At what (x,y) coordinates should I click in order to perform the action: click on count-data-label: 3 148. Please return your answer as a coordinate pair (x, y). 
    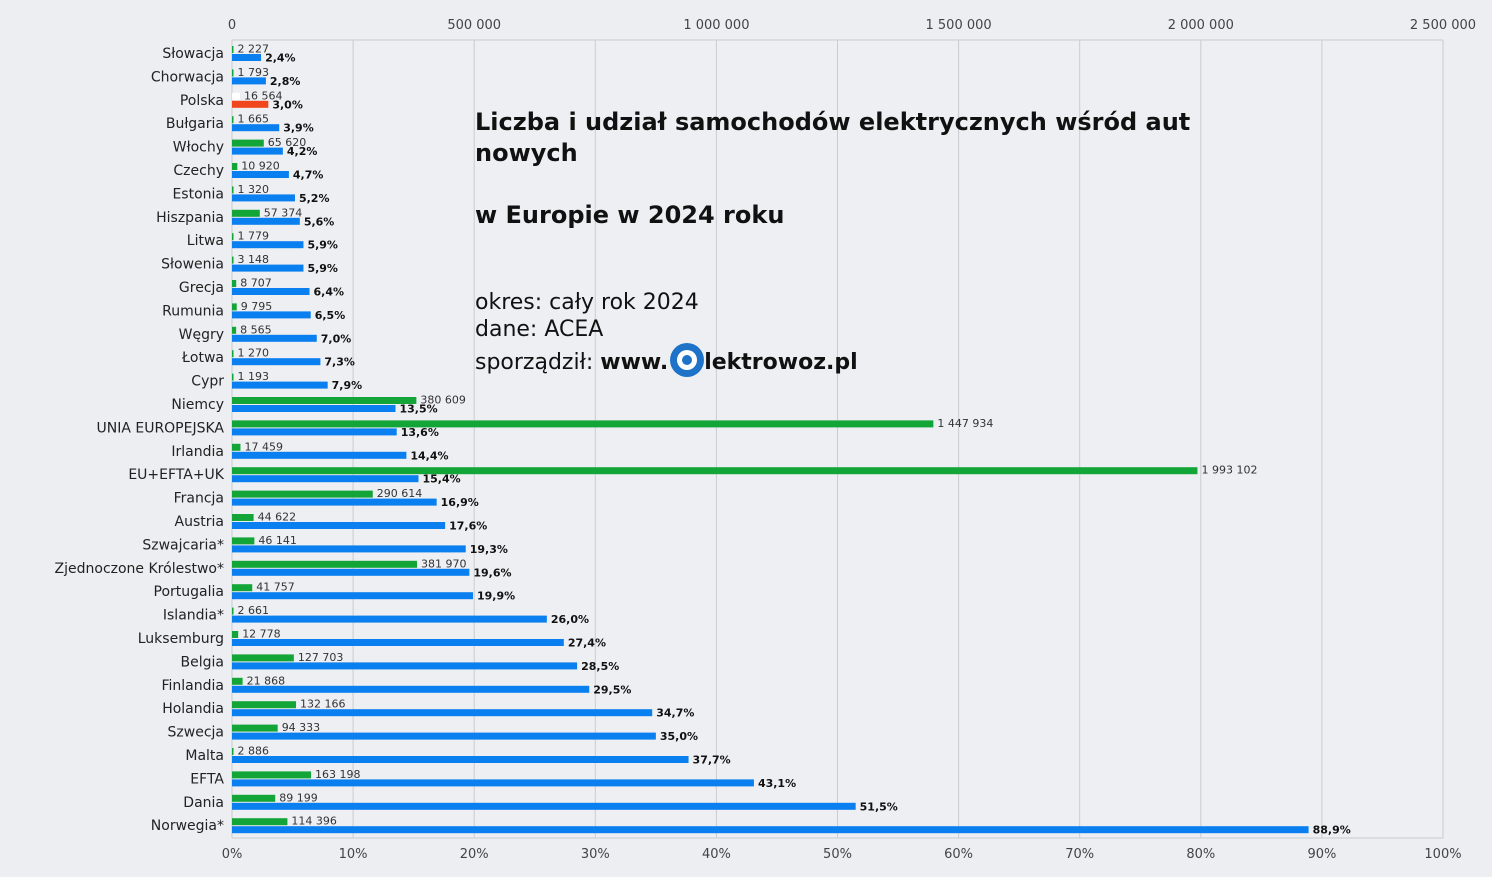
    Looking at the image, I should click on (254, 259).